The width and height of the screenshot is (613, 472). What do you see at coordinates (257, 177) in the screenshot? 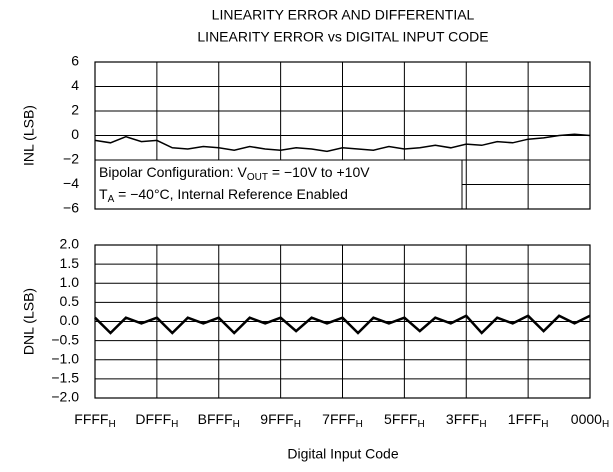
I see `annotation-part: OUT` at bounding box center [257, 177].